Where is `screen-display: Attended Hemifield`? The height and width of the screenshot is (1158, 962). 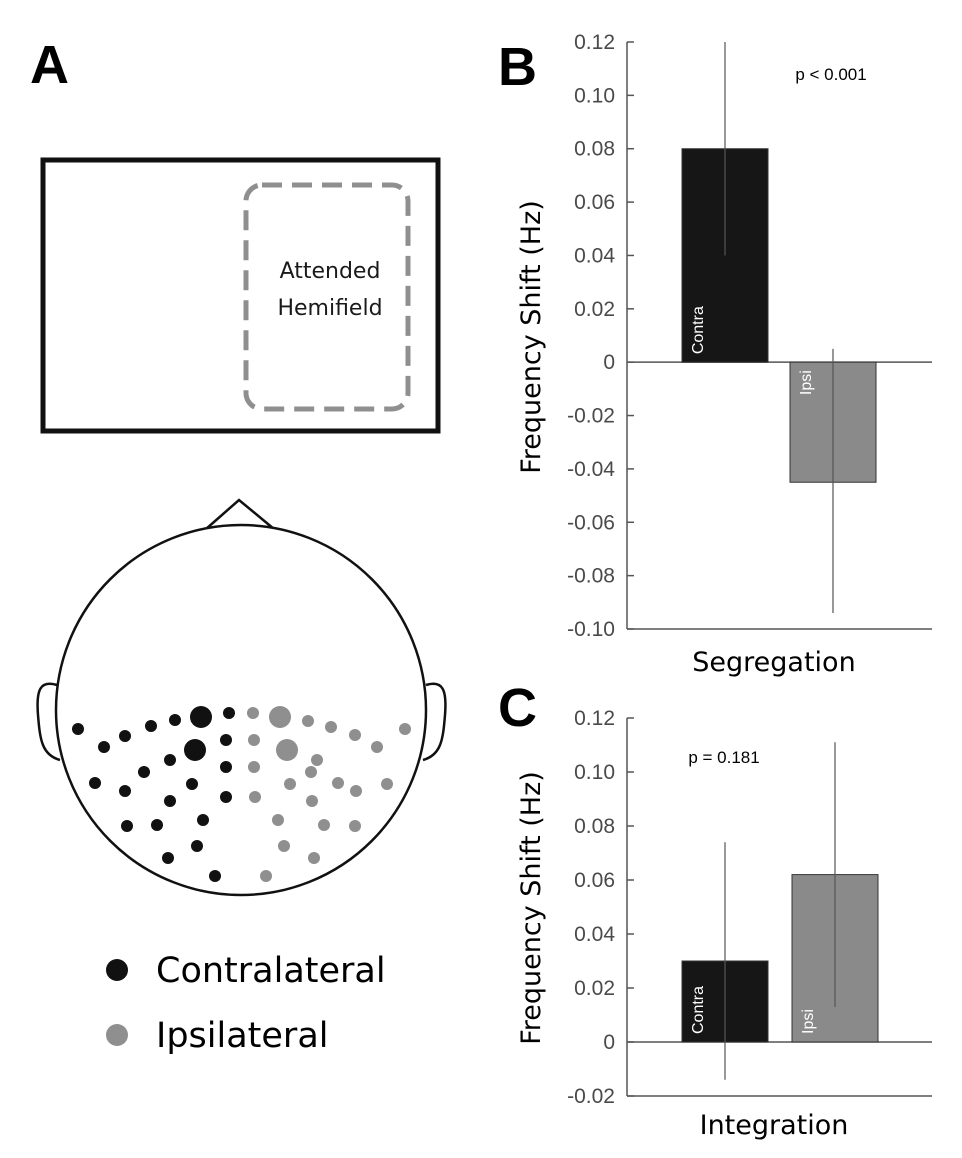
screen-display: Attended Hemifield is located at coordinates (240, 295).